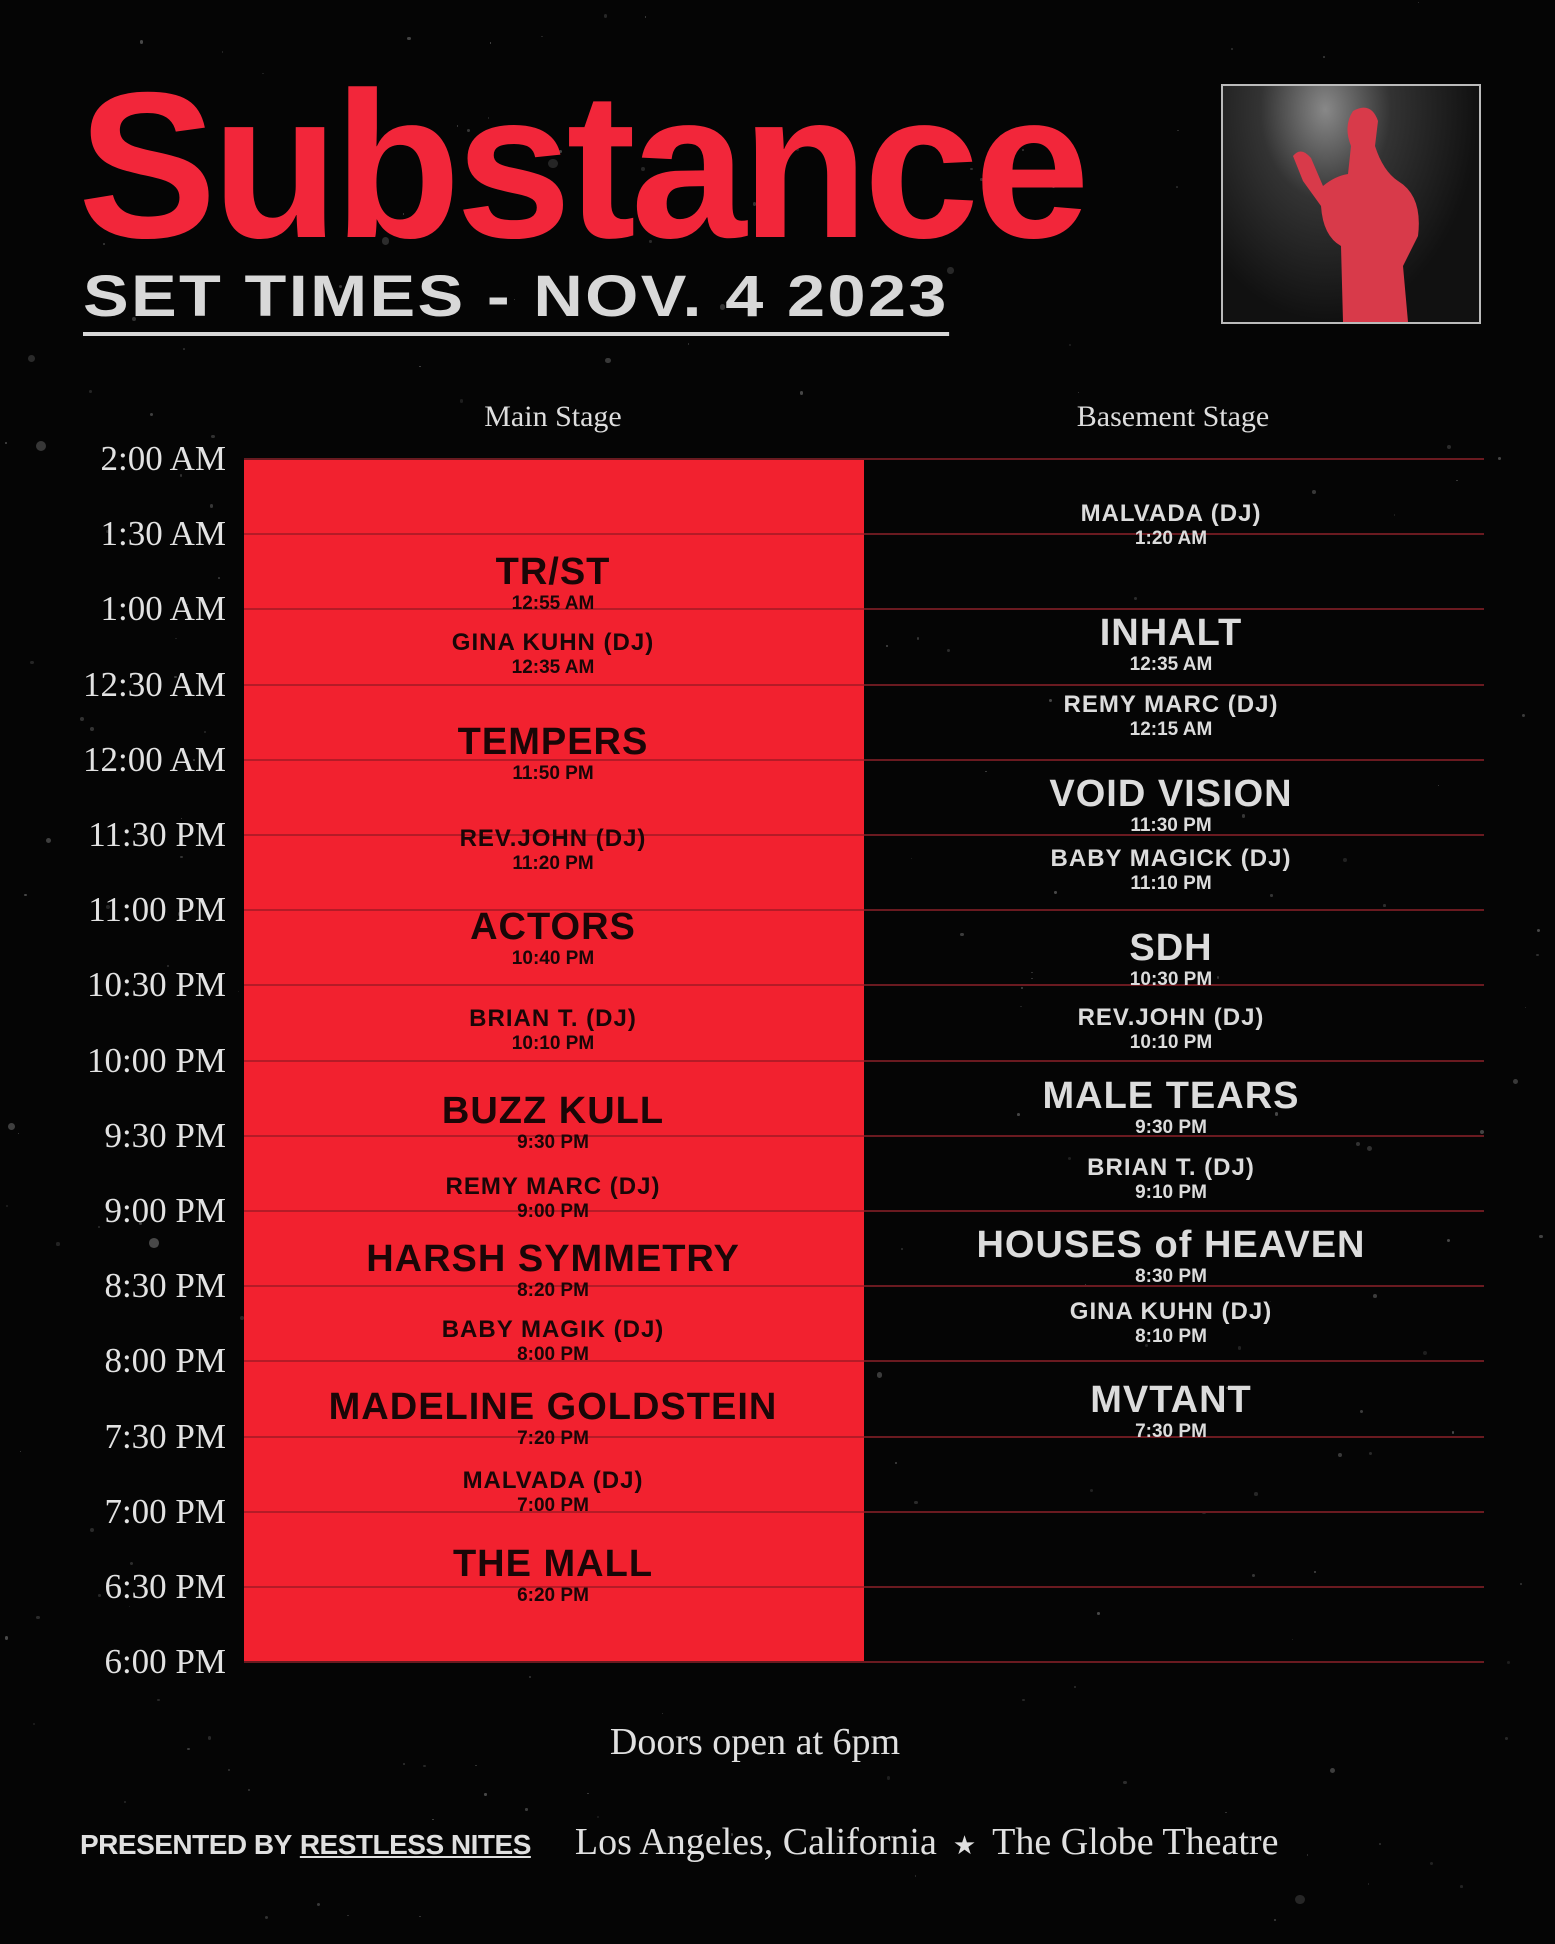 This screenshot has width=1555, height=1944. I want to click on act-name: THE MALL, so click(553, 1564).